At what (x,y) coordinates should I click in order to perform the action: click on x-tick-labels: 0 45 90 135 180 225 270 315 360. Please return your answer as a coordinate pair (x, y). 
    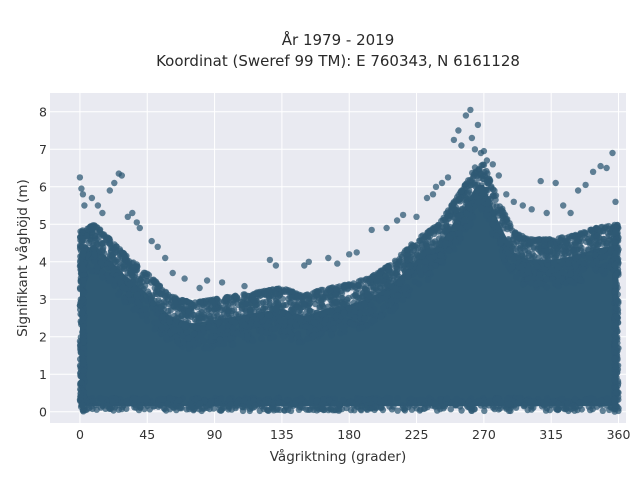
    Looking at the image, I should click on (353, 434).